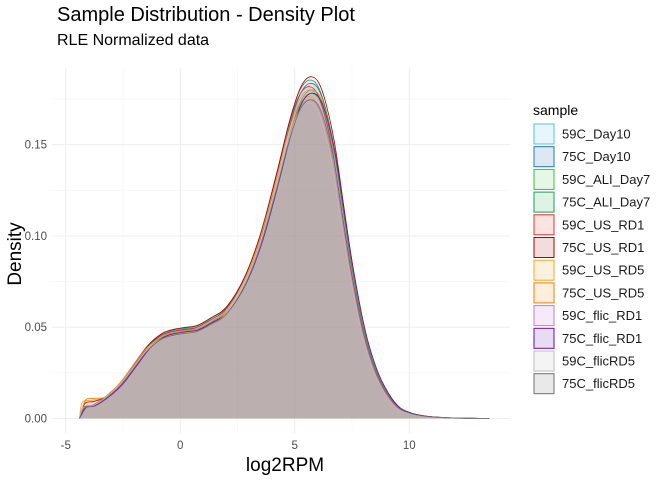  I want to click on x-axis-ticks: -5 0 5 10, so click(238, 446).